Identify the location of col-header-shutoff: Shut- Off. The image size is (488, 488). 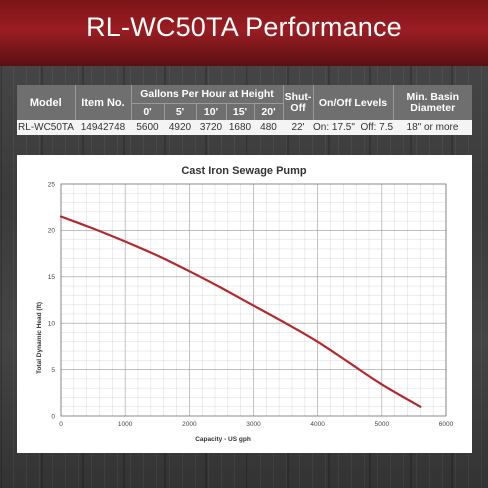
(298, 103).